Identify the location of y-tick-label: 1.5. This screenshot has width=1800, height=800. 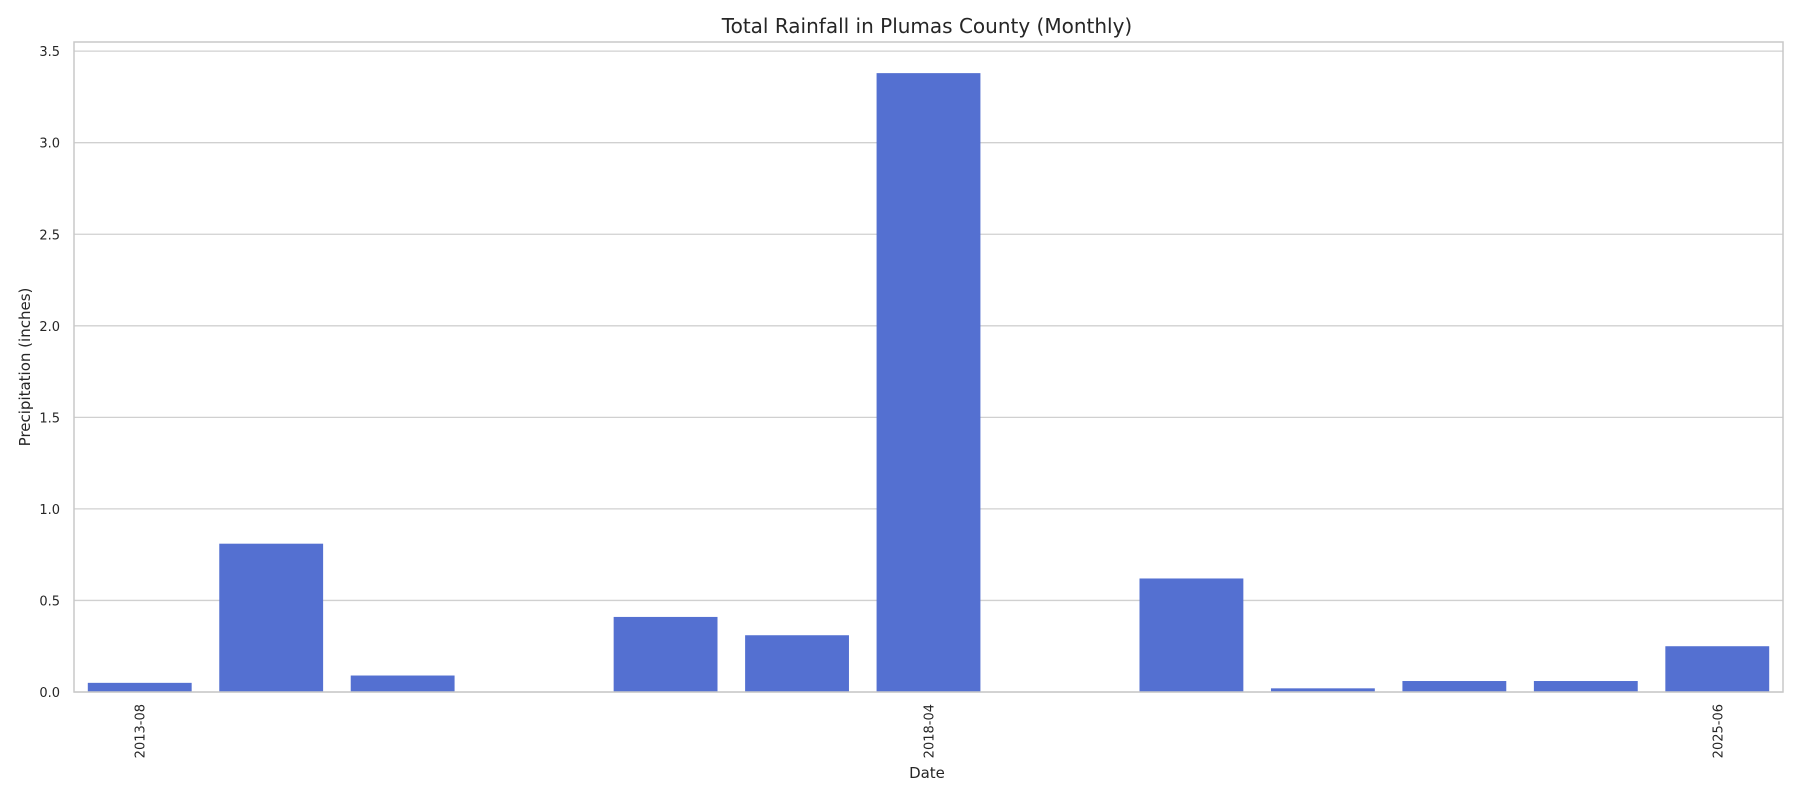
(49, 418).